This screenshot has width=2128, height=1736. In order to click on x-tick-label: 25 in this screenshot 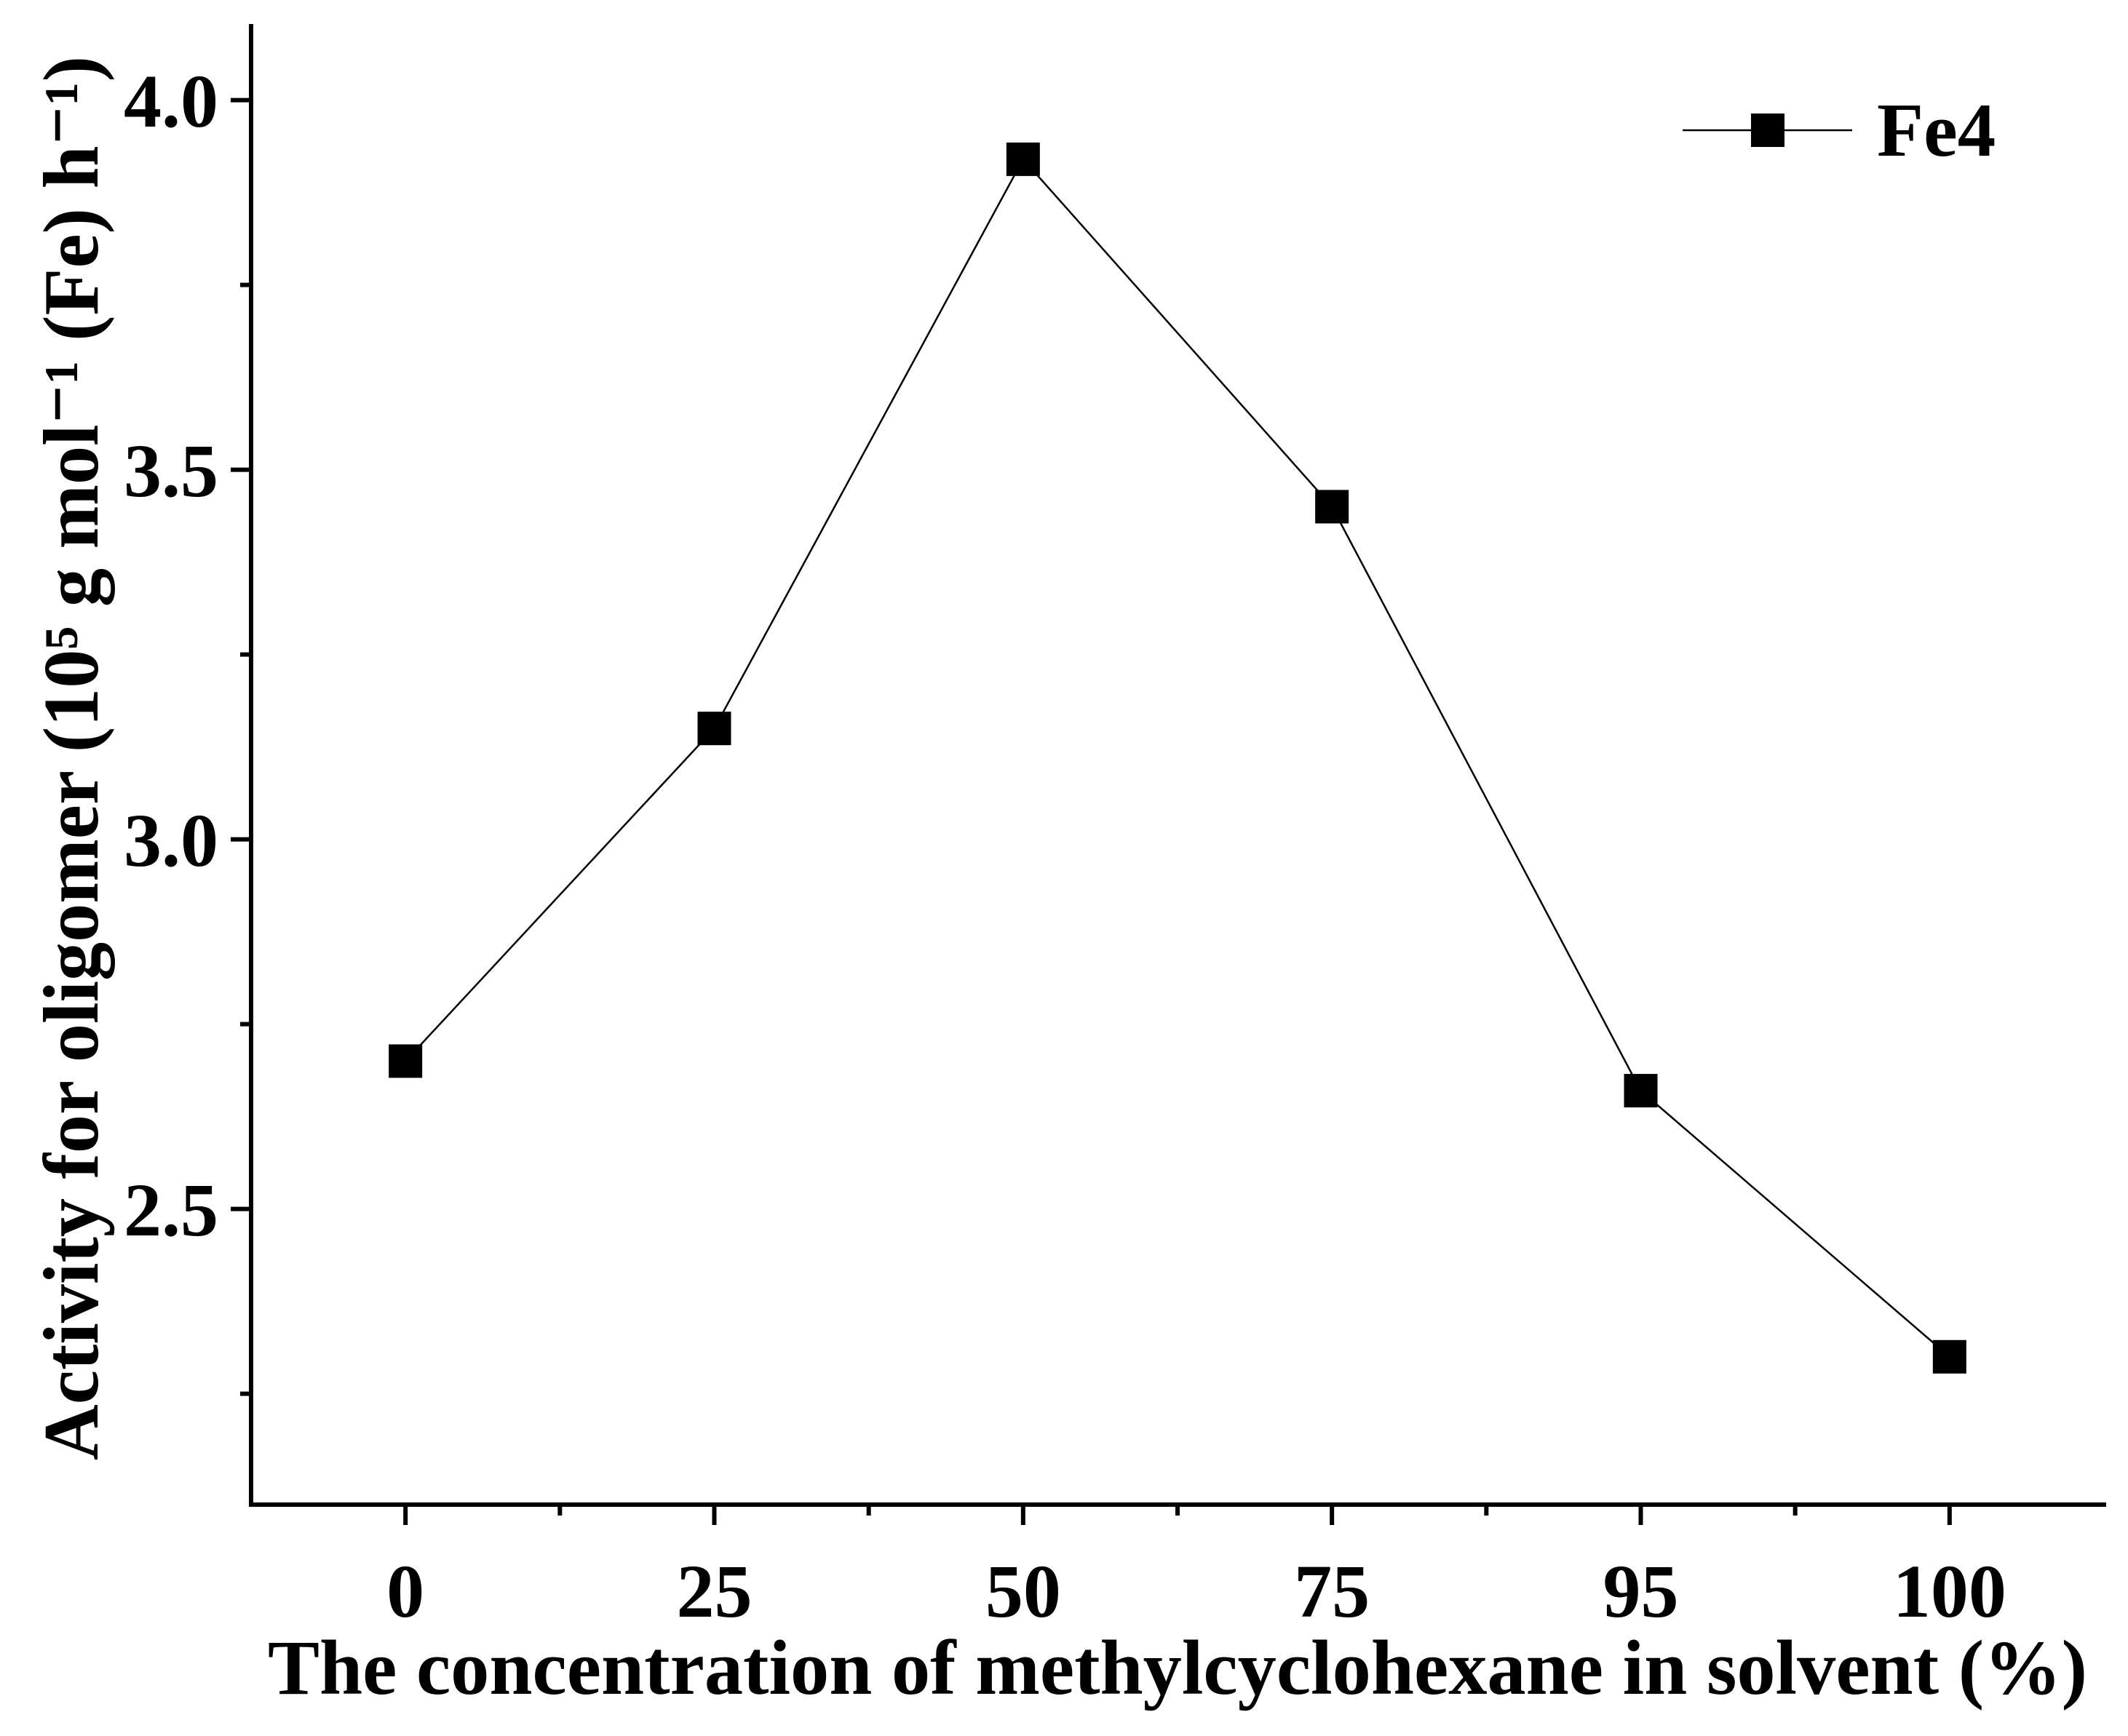, I will do `click(715, 1592)`.